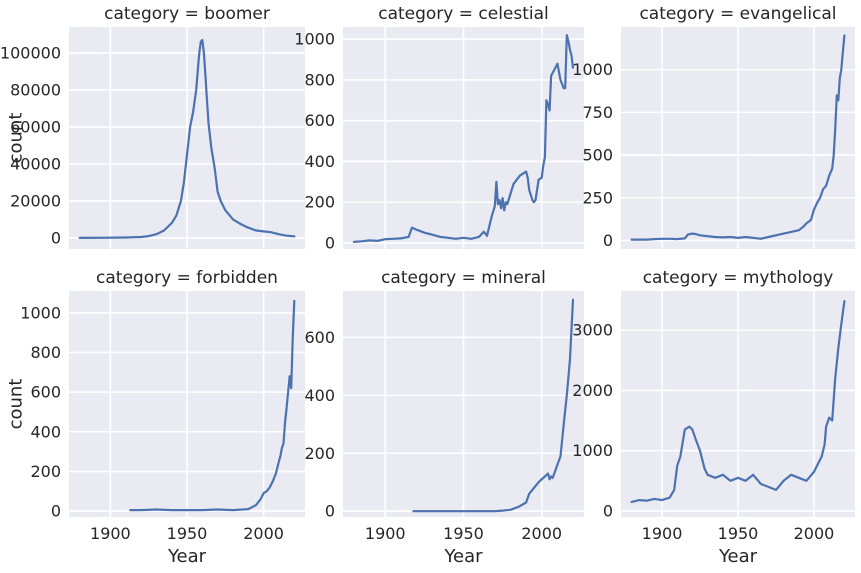  What do you see at coordinates (463, 278) in the screenshot?
I see `facet-title: category = mineral` at bounding box center [463, 278].